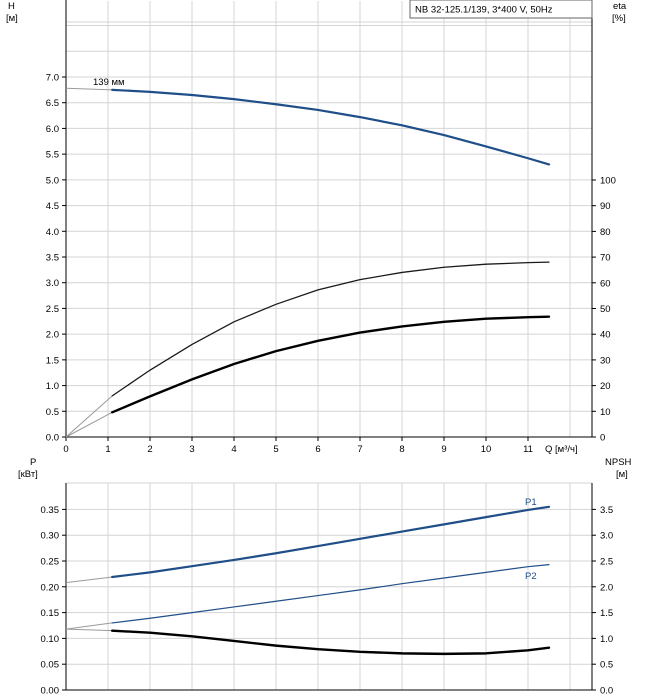  I want to click on top-left-tick-label: 0.5, so click(52, 412).